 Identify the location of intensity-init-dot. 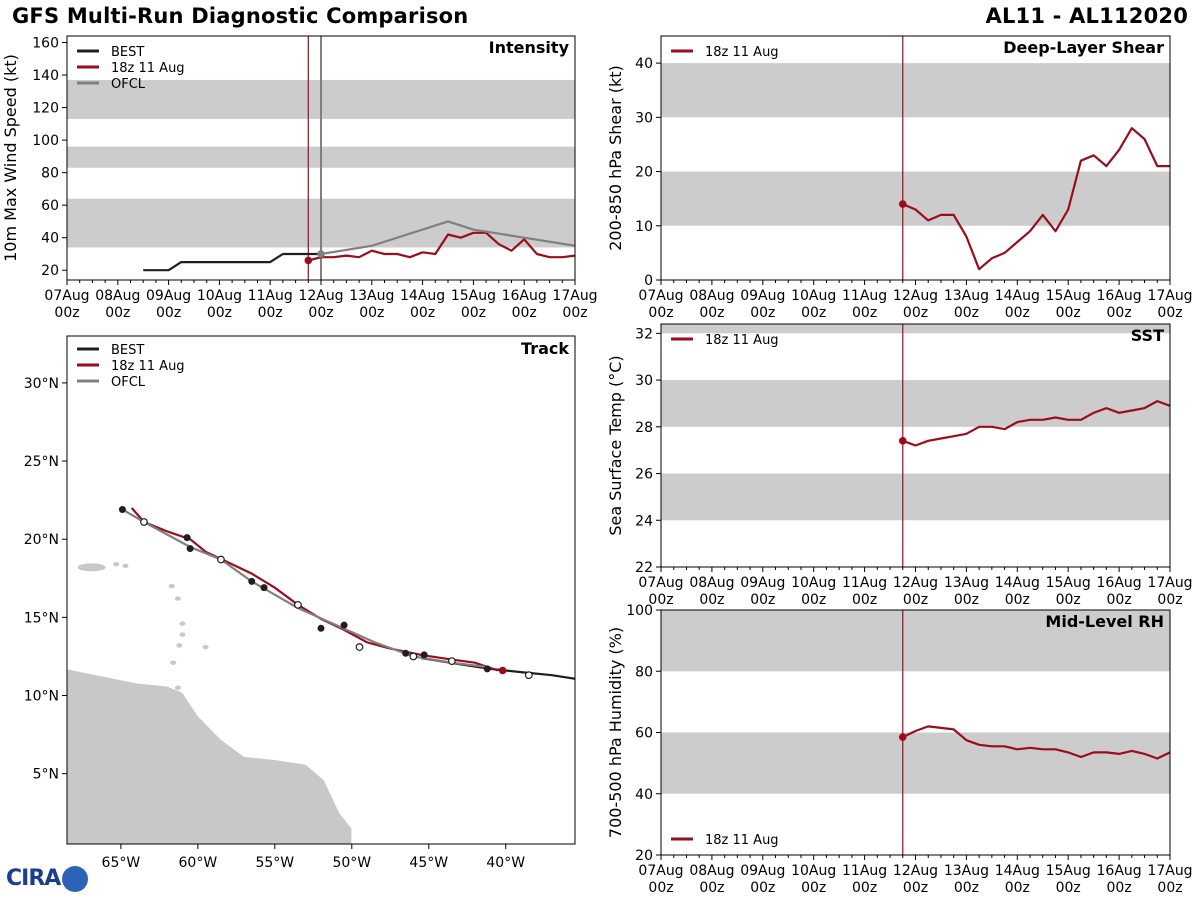
(308, 260).